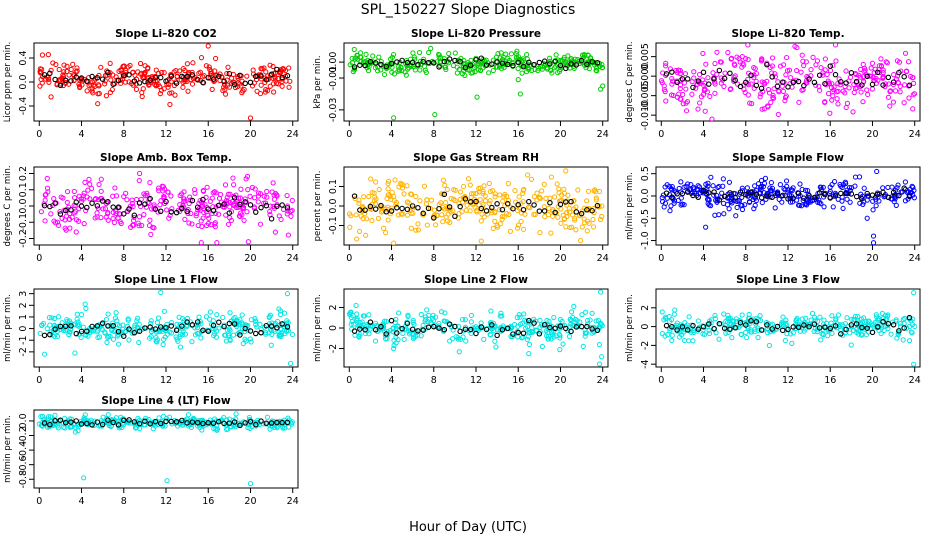  Describe the element at coordinates (645, 363) in the screenshot. I see `y-tick-label: -4` at that location.